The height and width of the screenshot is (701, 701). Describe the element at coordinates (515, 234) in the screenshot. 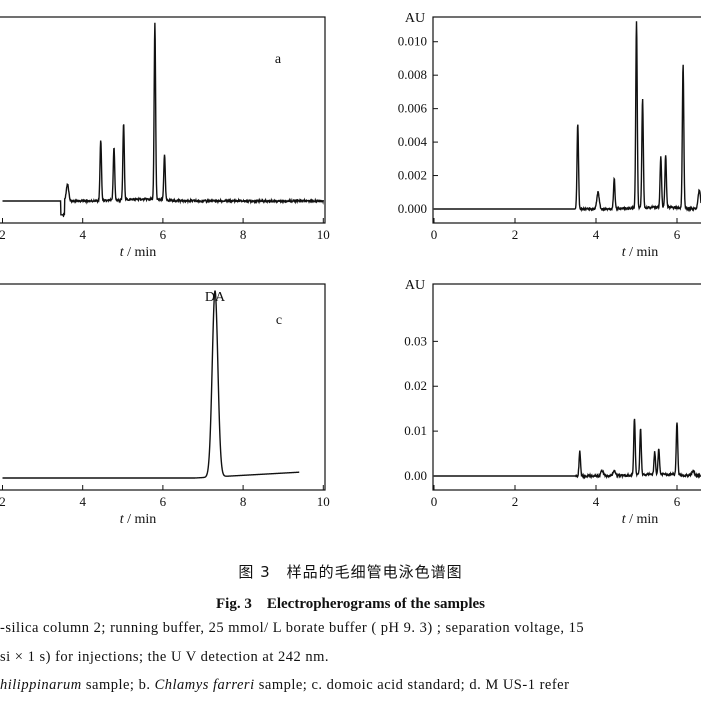

I see `x-tick-label-b: 2` at that location.